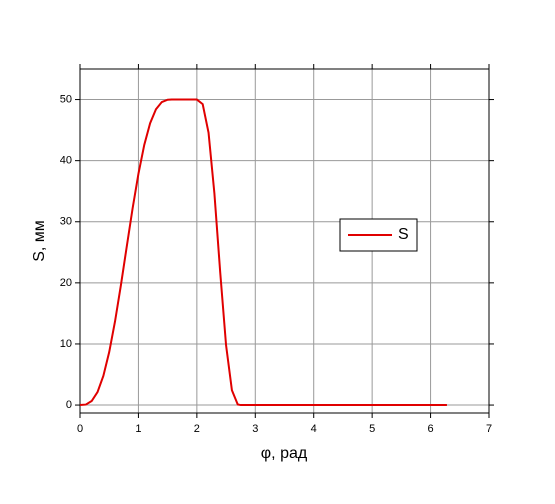 The width and height of the screenshot is (555, 504). I want to click on x-tick-label: 0, so click(80, 429).